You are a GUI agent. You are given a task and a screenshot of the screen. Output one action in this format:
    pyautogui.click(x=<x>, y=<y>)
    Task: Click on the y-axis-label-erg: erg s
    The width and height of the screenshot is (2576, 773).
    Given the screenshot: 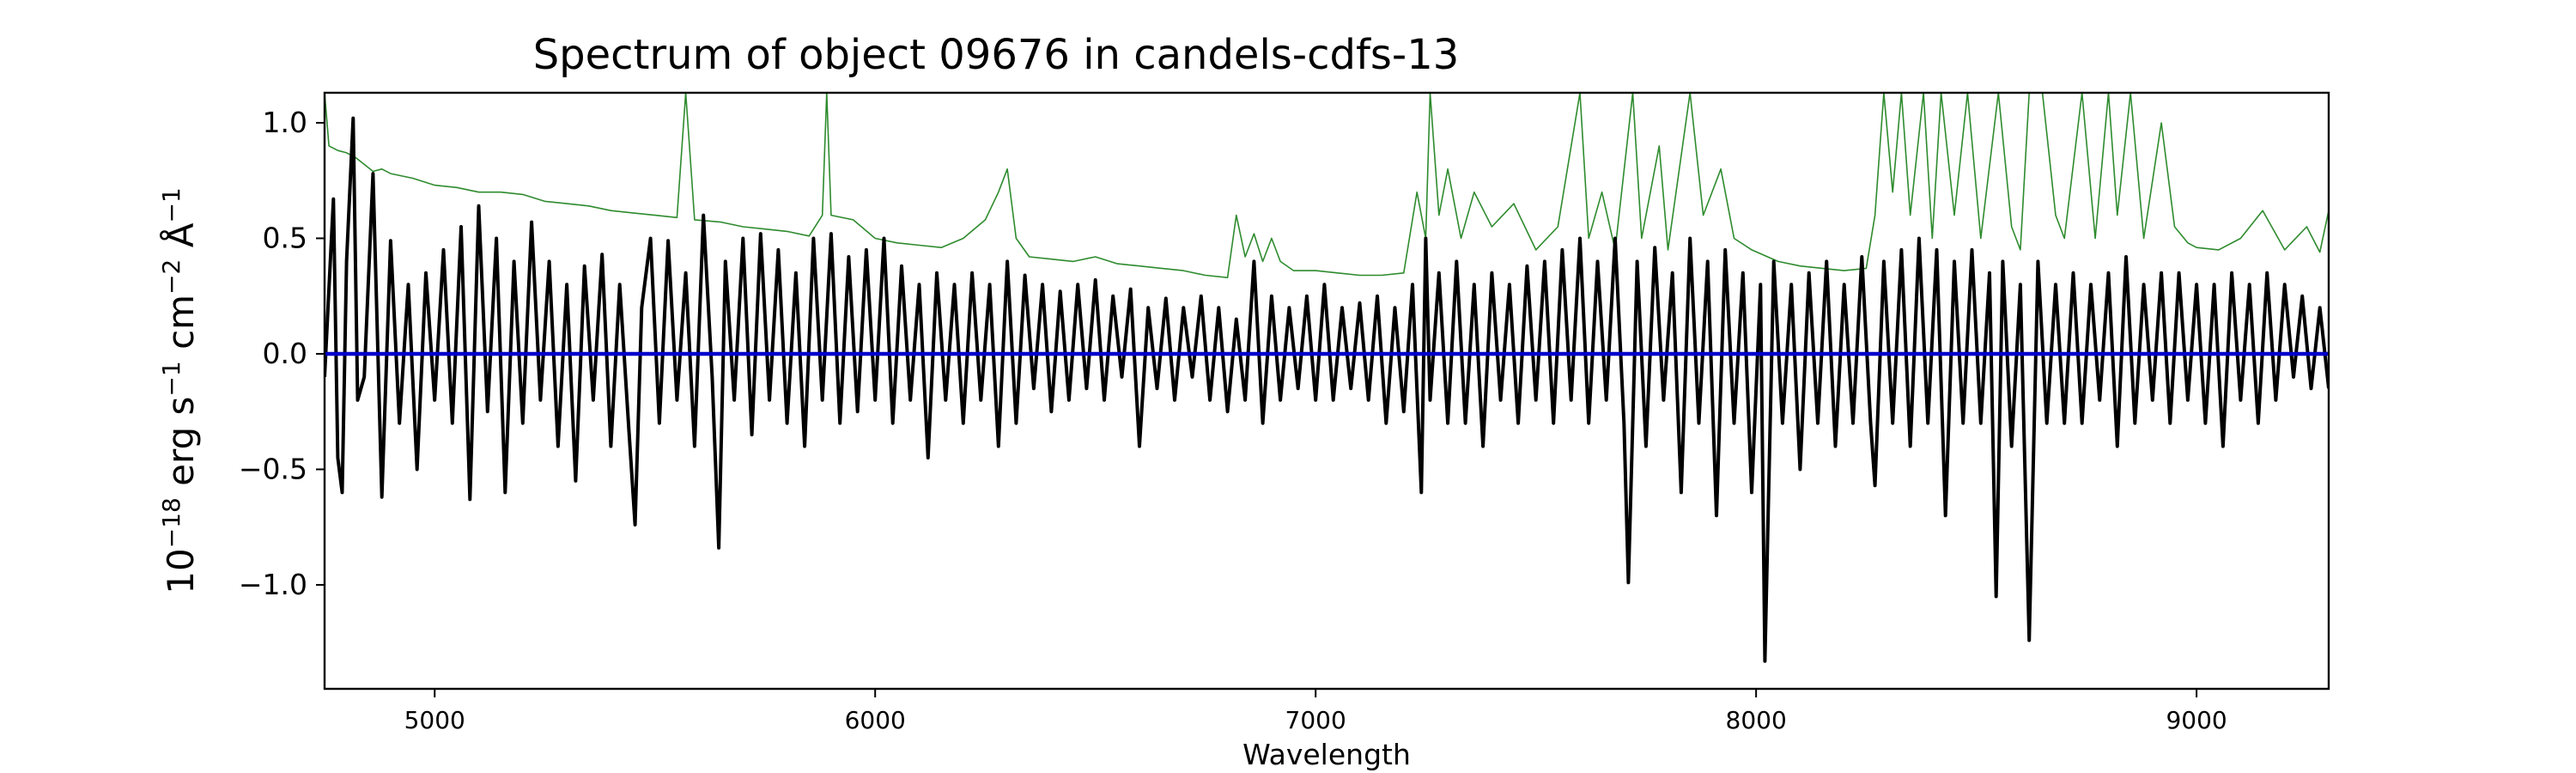 What is the action you would take?
    pyautogui.click(x=181, y=447)
    